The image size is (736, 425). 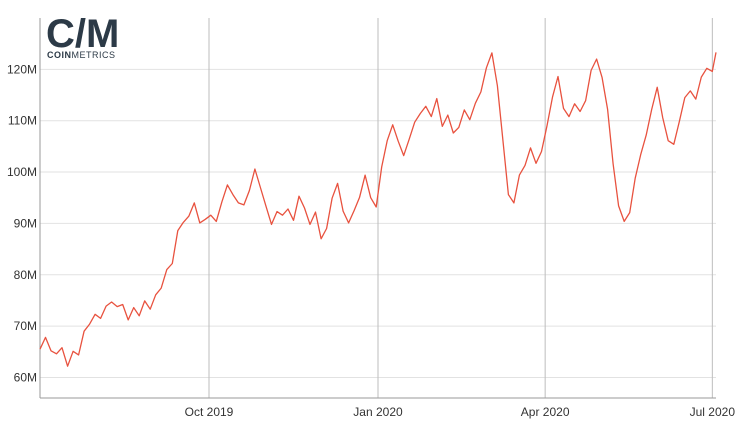 I want to click on x-tick-label: Jan 2020, so click(x=378, y=412).